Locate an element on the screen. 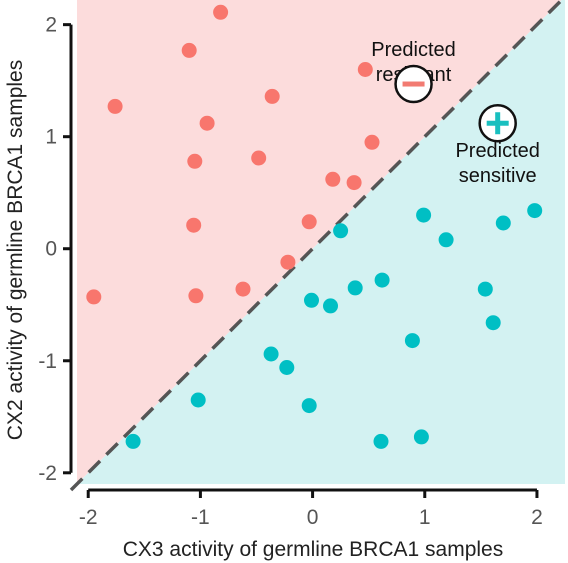 Image resolution: width=568 pixels, height=563 pixels. annotation-label: sensitive is located at coordinates (498, 176).